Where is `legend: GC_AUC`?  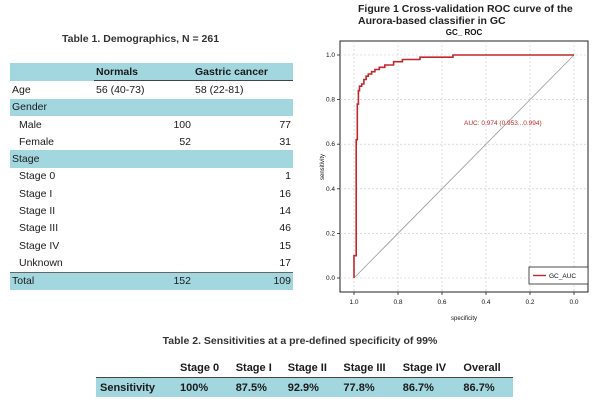
legend: GC_AUC is located at coordinates (558, 275).